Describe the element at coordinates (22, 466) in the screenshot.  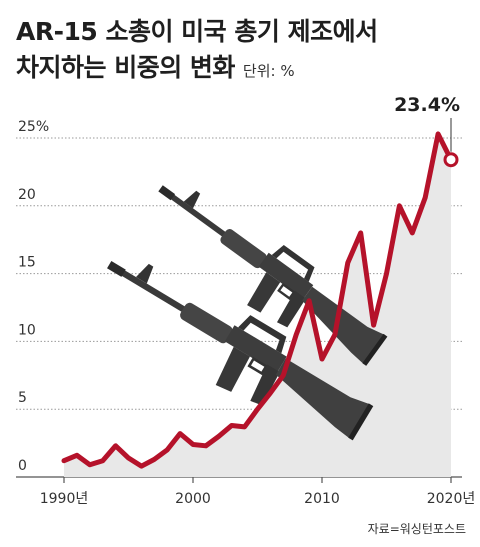
I see `y-tick-label: 0` at that location.